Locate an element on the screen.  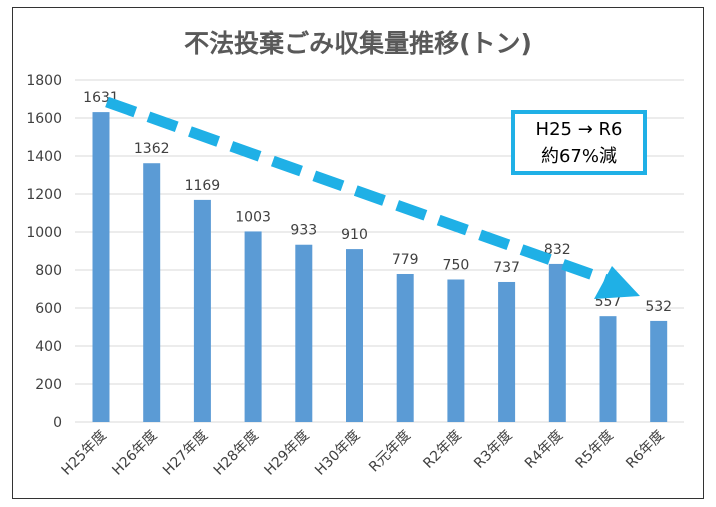
data-label: 1362 is located at coordinates (152, 149).